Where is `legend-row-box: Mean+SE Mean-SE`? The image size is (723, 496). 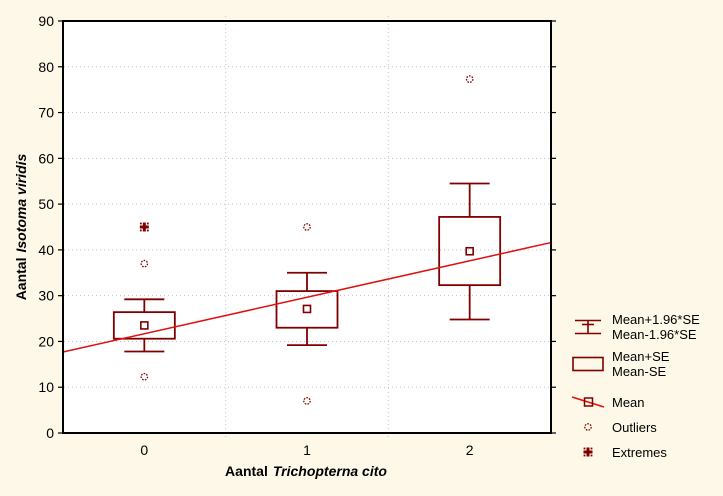
legend-row-box: Mean+SE Mean-SE is located at coordinates (645, 364).